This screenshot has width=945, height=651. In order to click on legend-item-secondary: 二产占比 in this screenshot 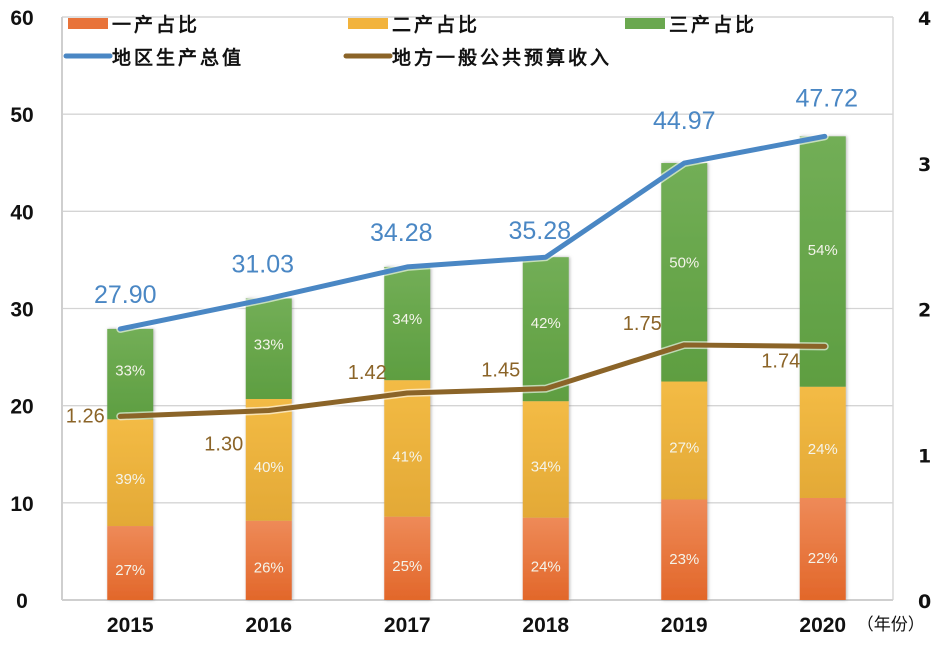, I will do `click(414, 24)`.